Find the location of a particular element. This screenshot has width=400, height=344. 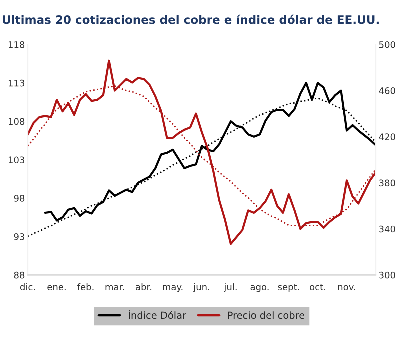

x-tick-label: oct. is located at coordinates (318, 287).